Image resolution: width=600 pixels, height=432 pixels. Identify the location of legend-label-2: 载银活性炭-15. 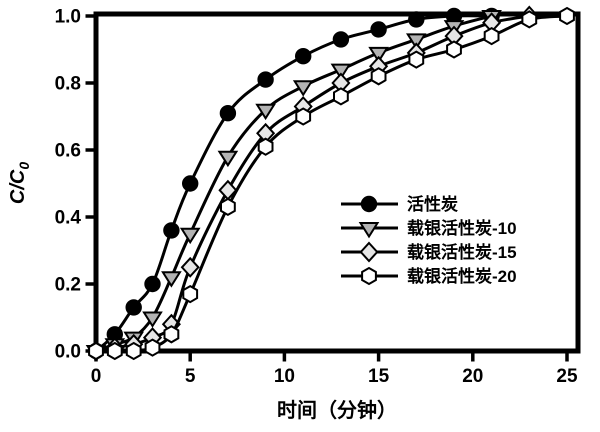
(462, 252).